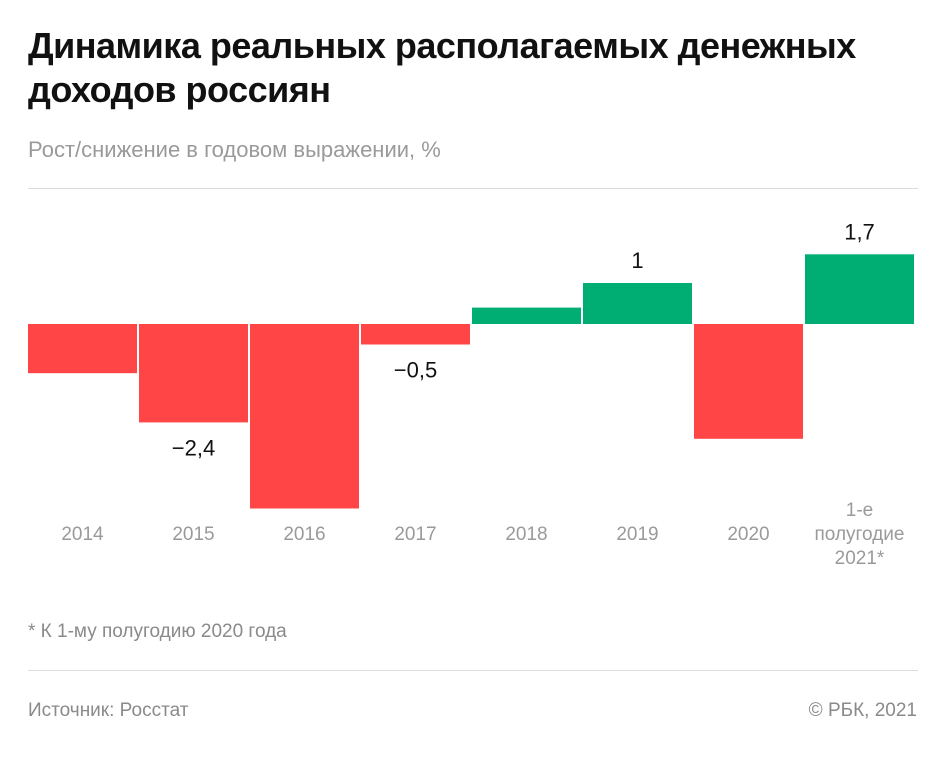 The width and height of the screenshot is (945, 757). Describe the element at coordinates (862, 710) in the screenshot. I see `copyright-text: © РБК, 2021` at that location.